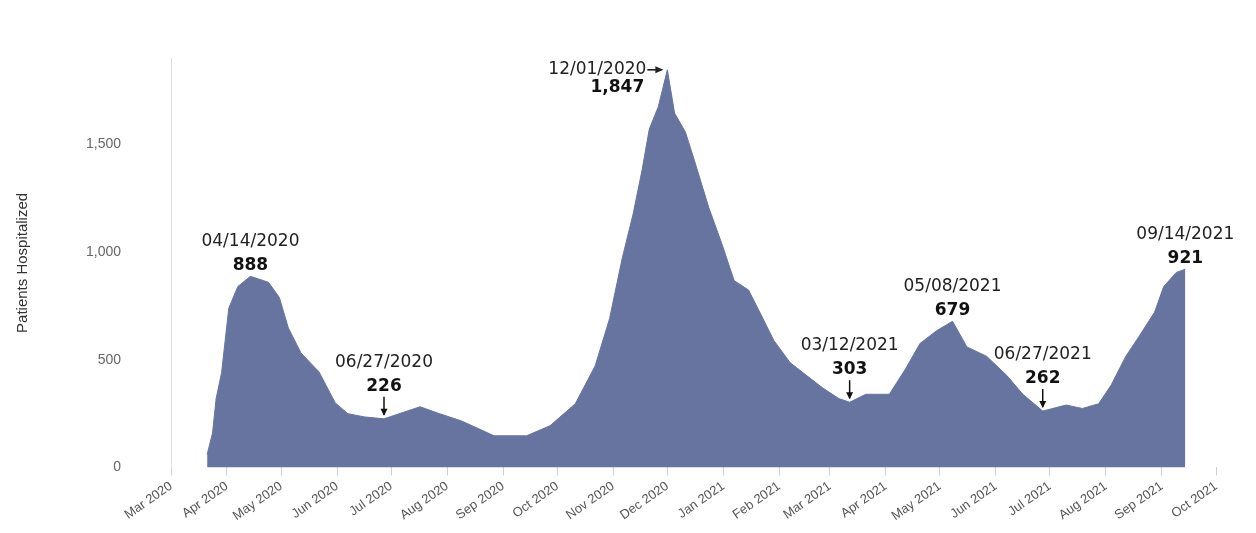 This screenshot has height=533, width=1256. I want to click on x-tick-label: Jul 2021, so click(1029, 498).